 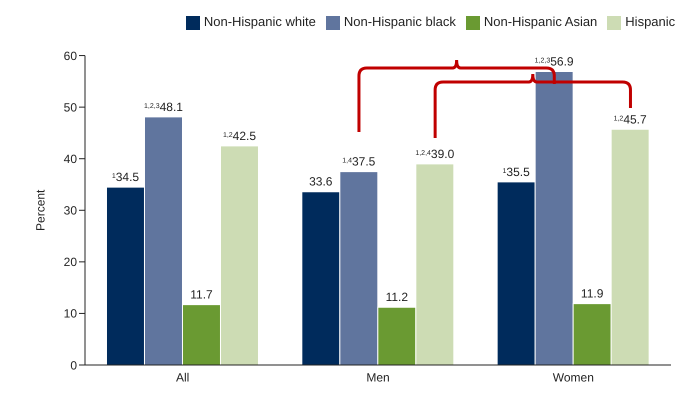 What do you see at coordinates (260, 21) in the screenshot?
I see `legend-label: Non-Hispanic white` at bounding box center [260, 21].